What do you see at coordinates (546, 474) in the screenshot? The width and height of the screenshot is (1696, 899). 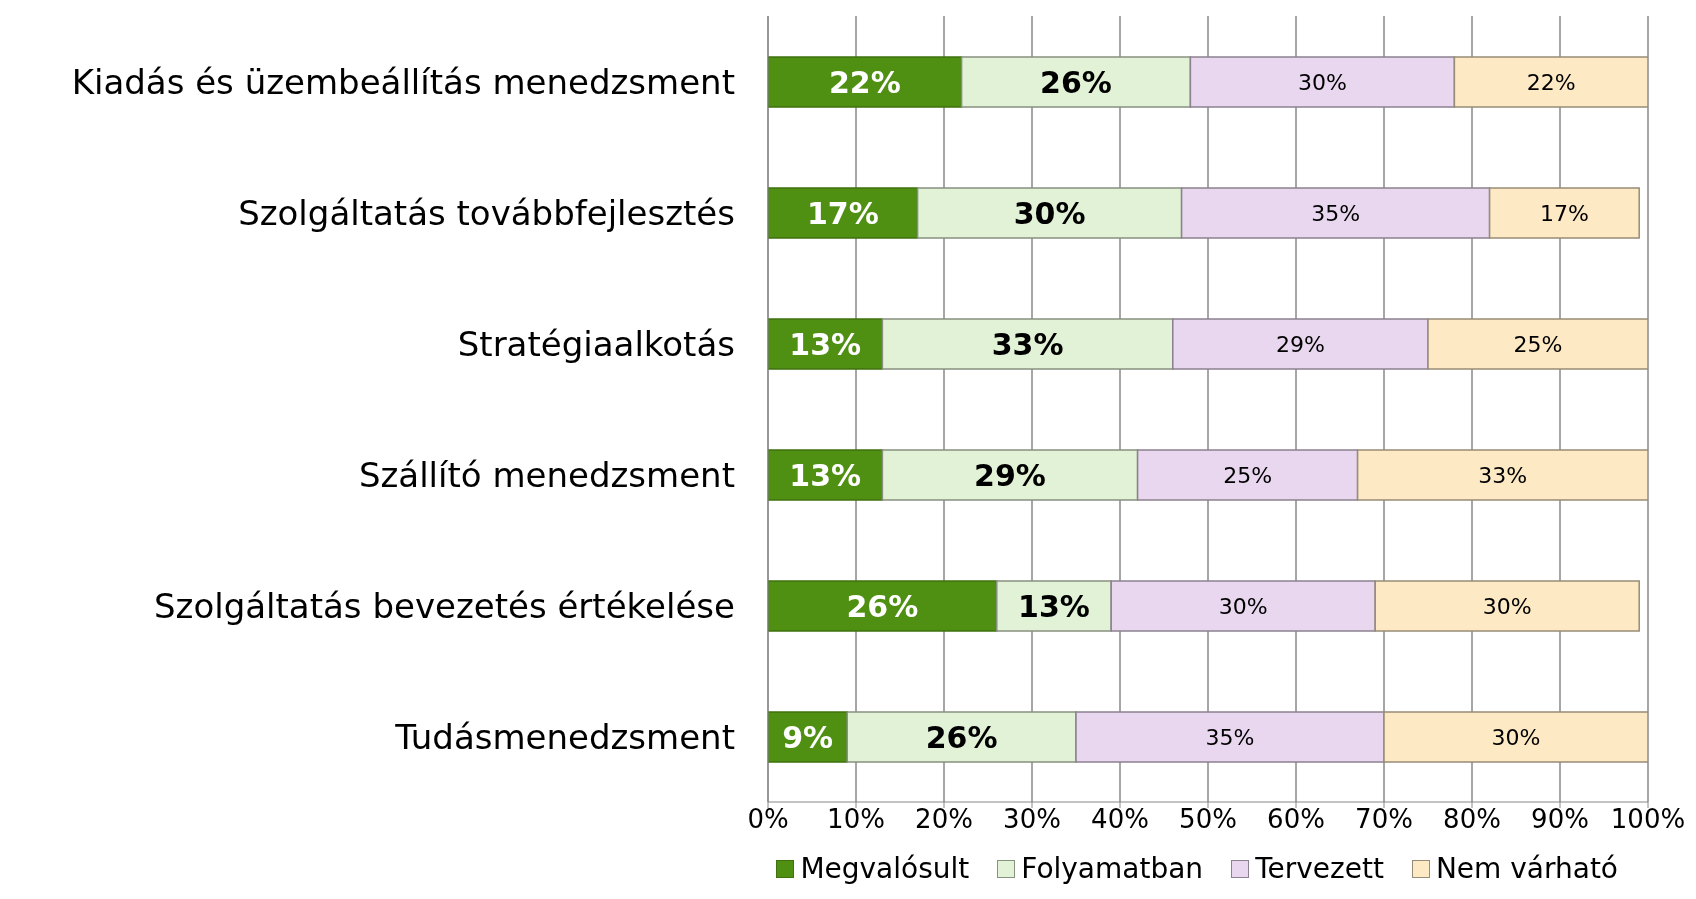 I see `y-tick-label: Szállító menedzsment` at bounding box center [546, 474].